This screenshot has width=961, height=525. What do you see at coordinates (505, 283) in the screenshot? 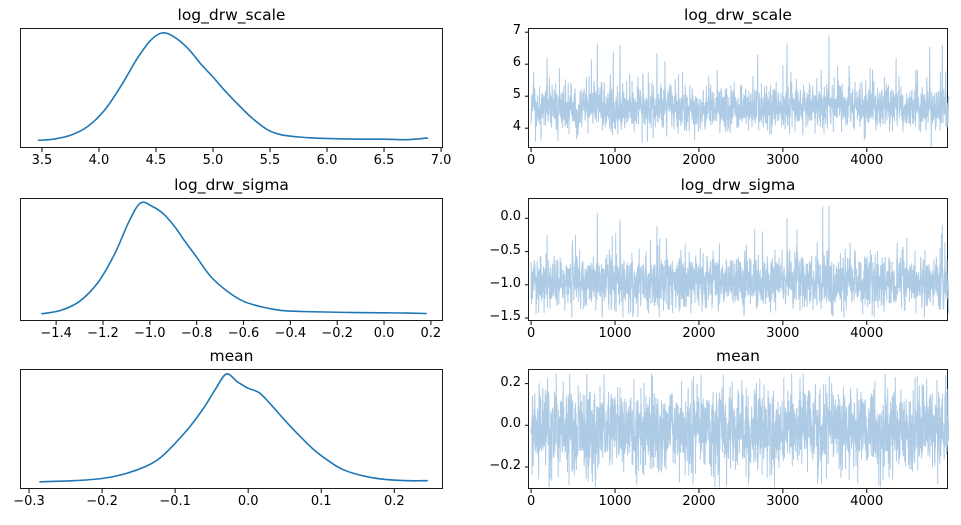
I see `y-tick-label: −1.0` at bounding box center [505, 283].